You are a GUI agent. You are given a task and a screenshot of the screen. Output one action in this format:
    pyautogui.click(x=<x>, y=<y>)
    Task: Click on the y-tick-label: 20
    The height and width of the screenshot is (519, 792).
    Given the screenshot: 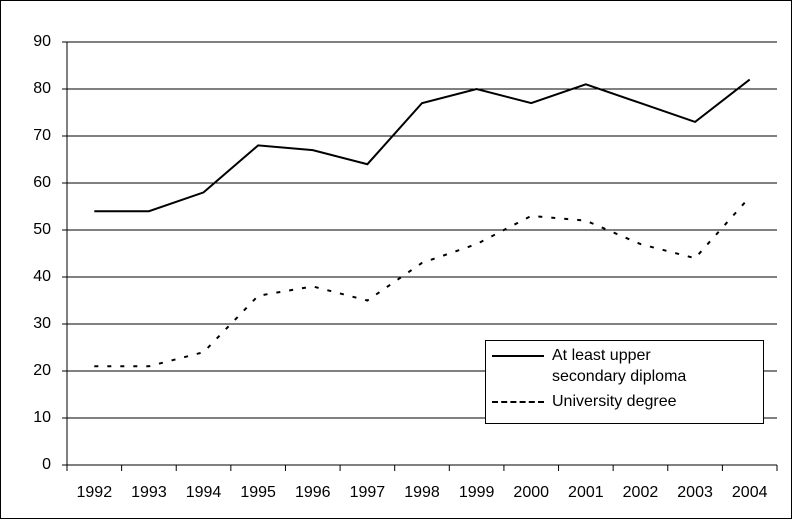 What is the action you would take?
    pyautogui.click(x=42, y=370)
    